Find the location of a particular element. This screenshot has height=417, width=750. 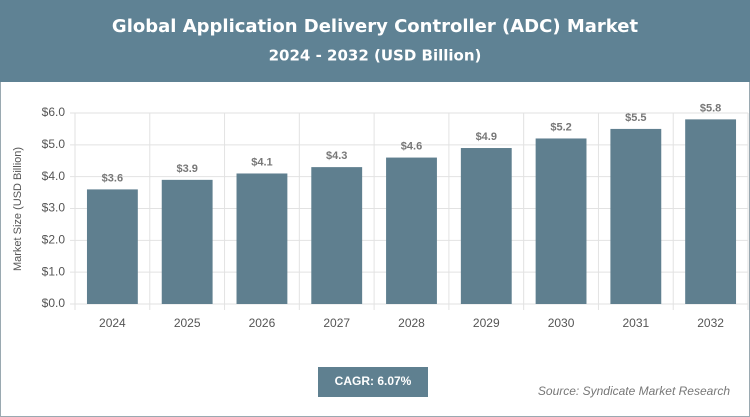

value-label: $4.1 is located at coordinates (261, 162).